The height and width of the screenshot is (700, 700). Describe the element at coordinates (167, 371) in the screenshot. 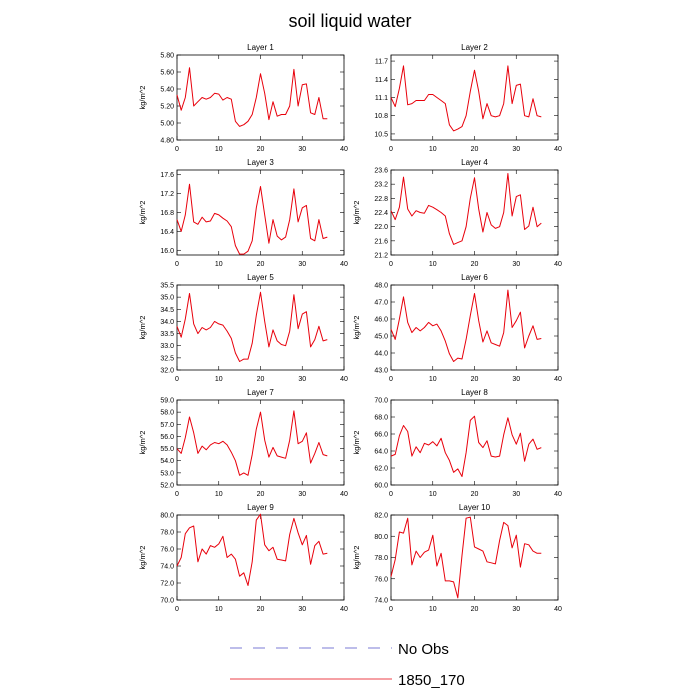

I see `y-tick-label: 32.0` at that location.